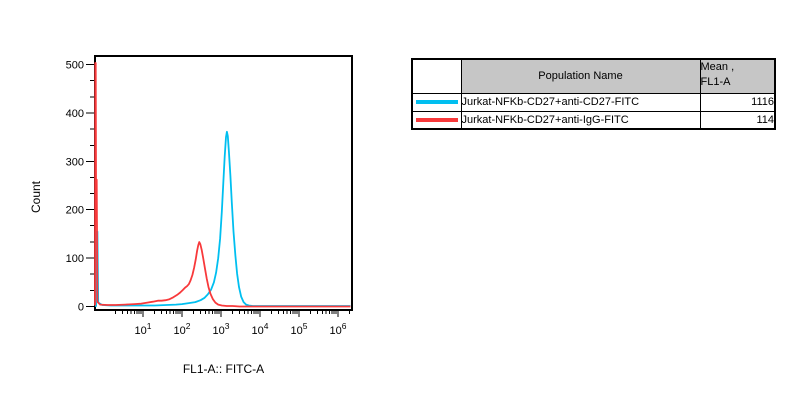 The image size is (786, 405). Describe the element at coordinates (181, 329) in the screenshot. I see `x-tick-label: 10²` at that location.